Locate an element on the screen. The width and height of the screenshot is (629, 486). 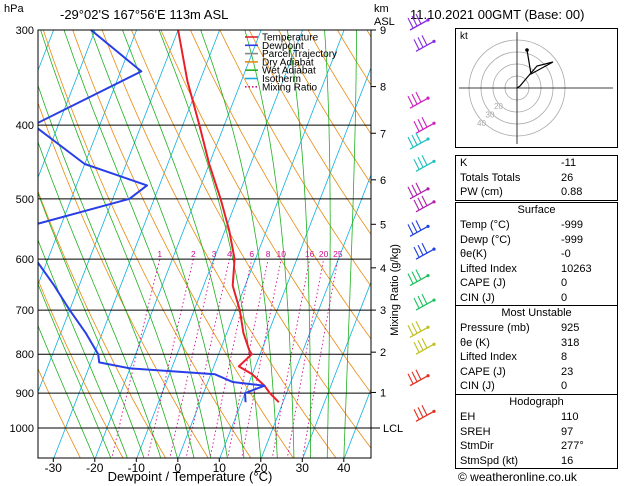
copyright-footer: © weatheronline.co.uk is located at coordinates (517, 477).